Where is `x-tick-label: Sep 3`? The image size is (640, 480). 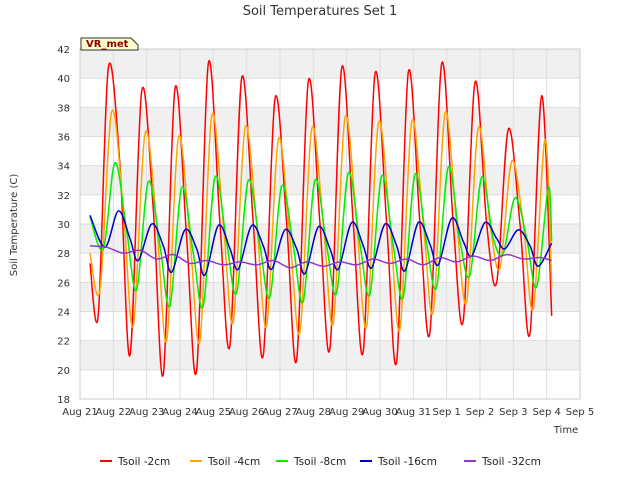 x-tick-label: Sep 3 is located at coordinates (513, 412).